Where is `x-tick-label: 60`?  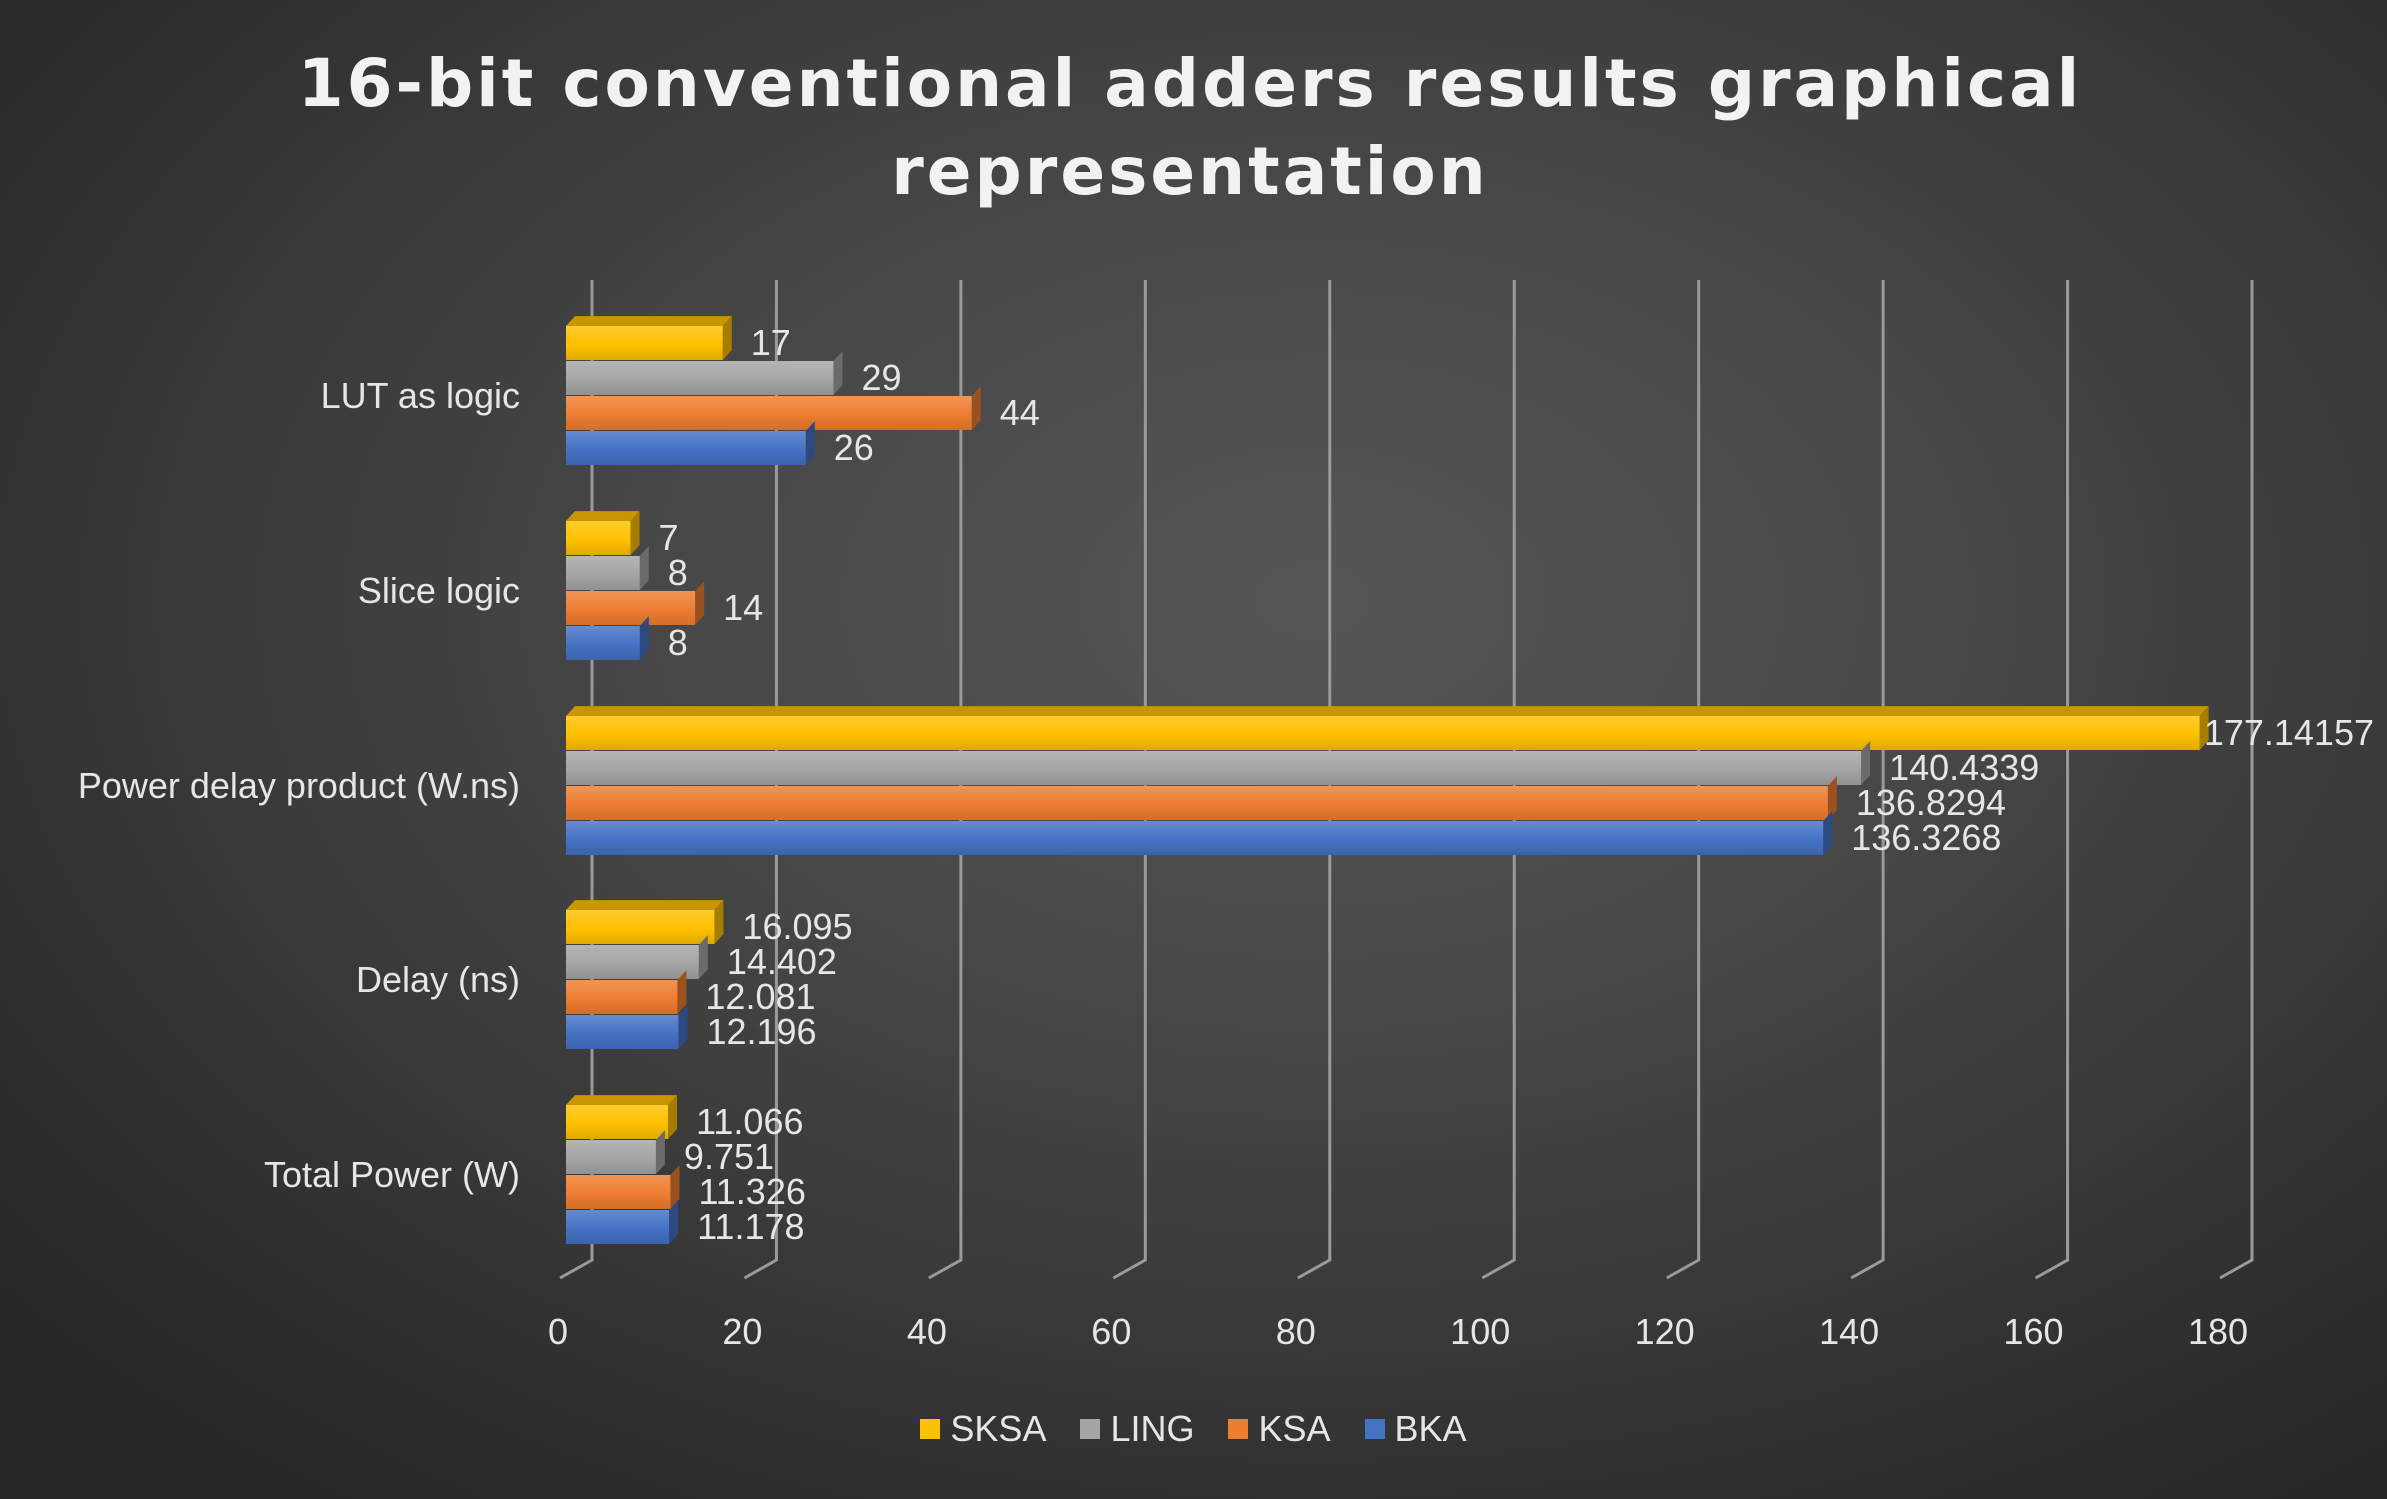 x-tick-label: 60 is located at coordinates (1111, 1331).